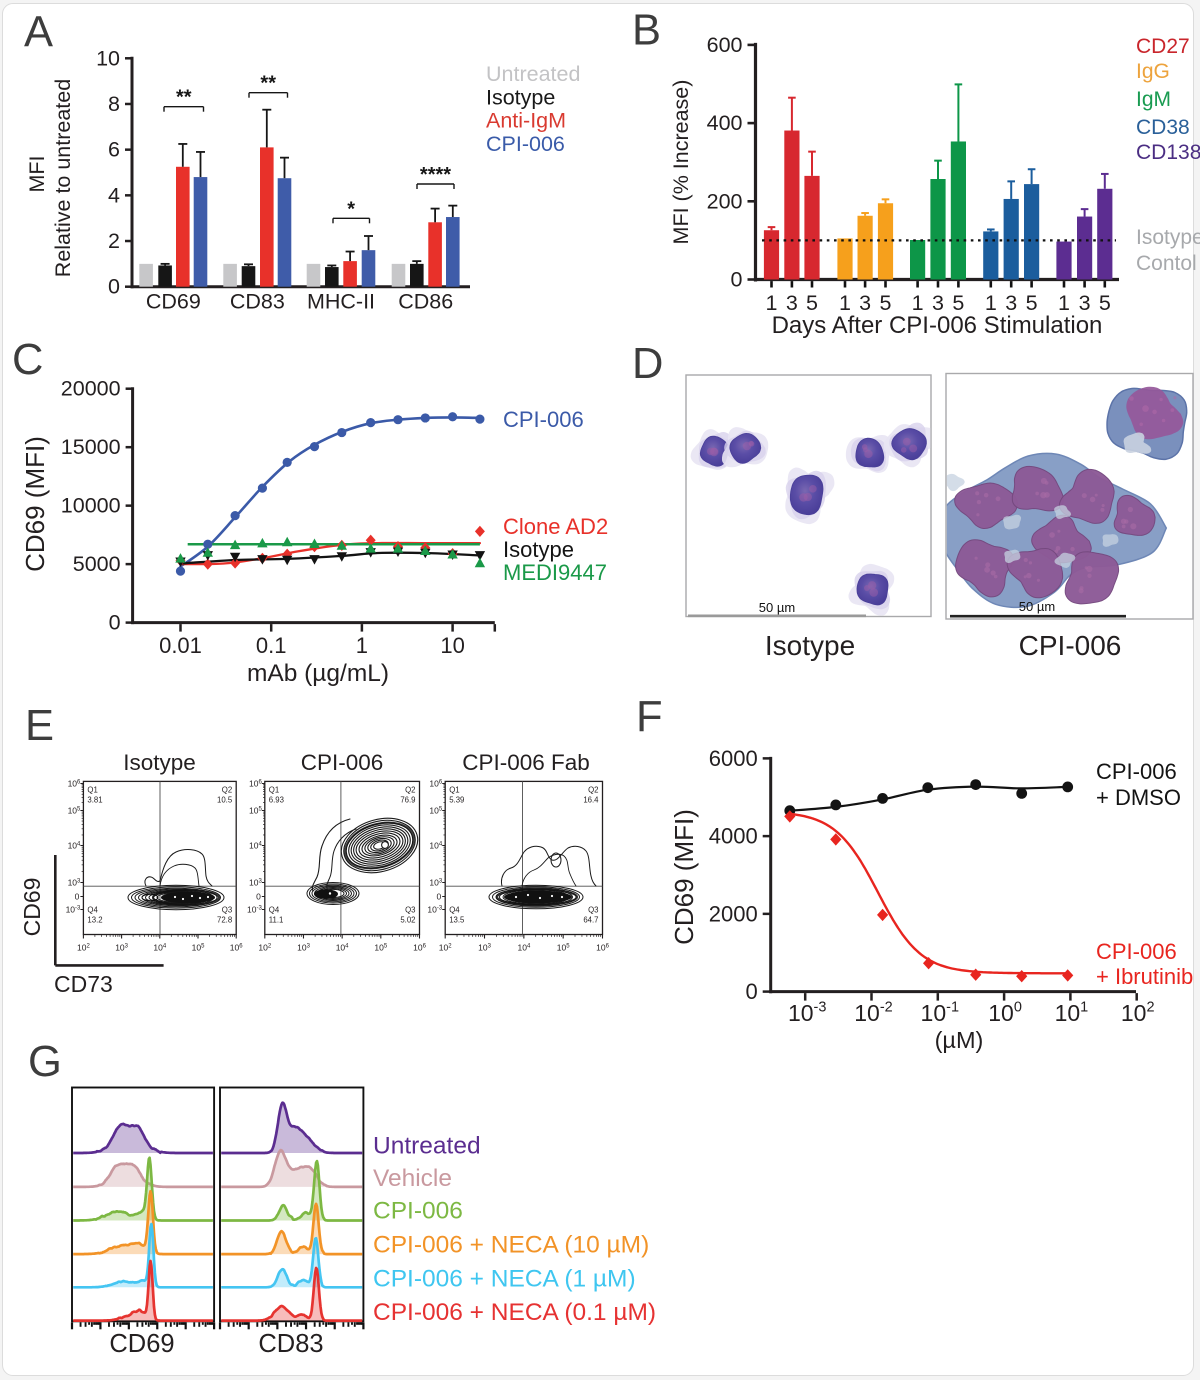  I want to click on svg-text: B, so click(646, 31).